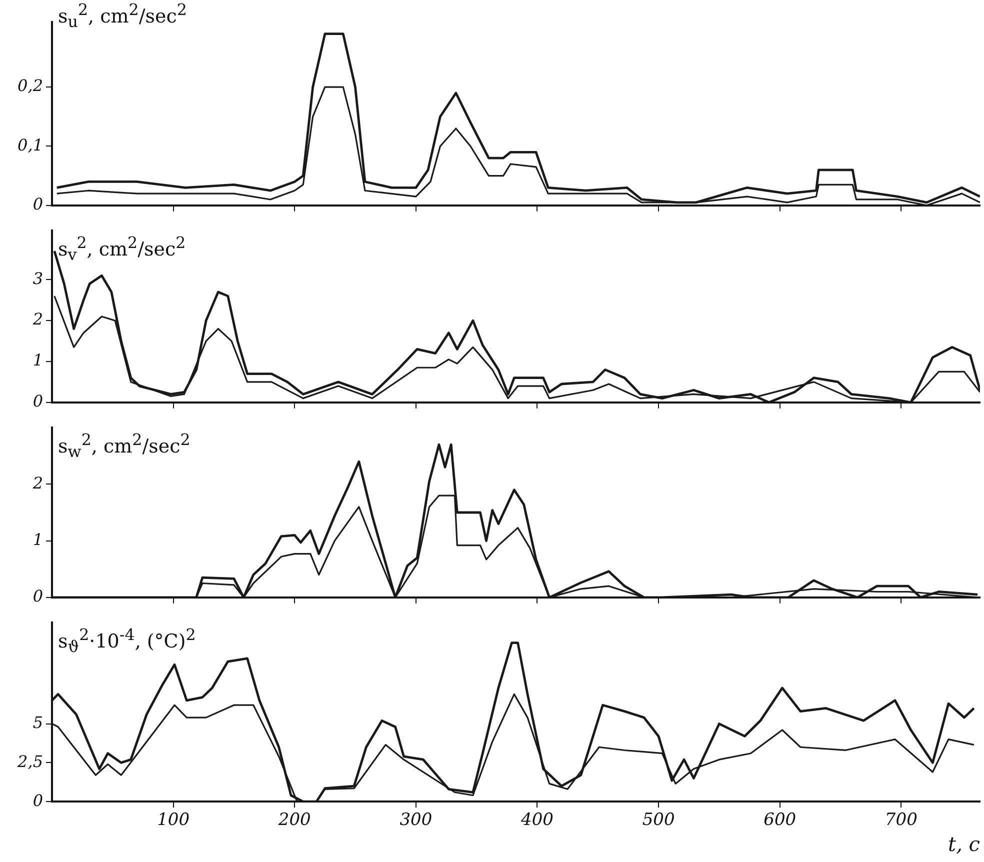 The height and width of the screenshot is (862, 984). What do you see at coordinates (964, 844) in the screenshot?
I see `x-axis-title: t, с` at bounding box center [964, 844].